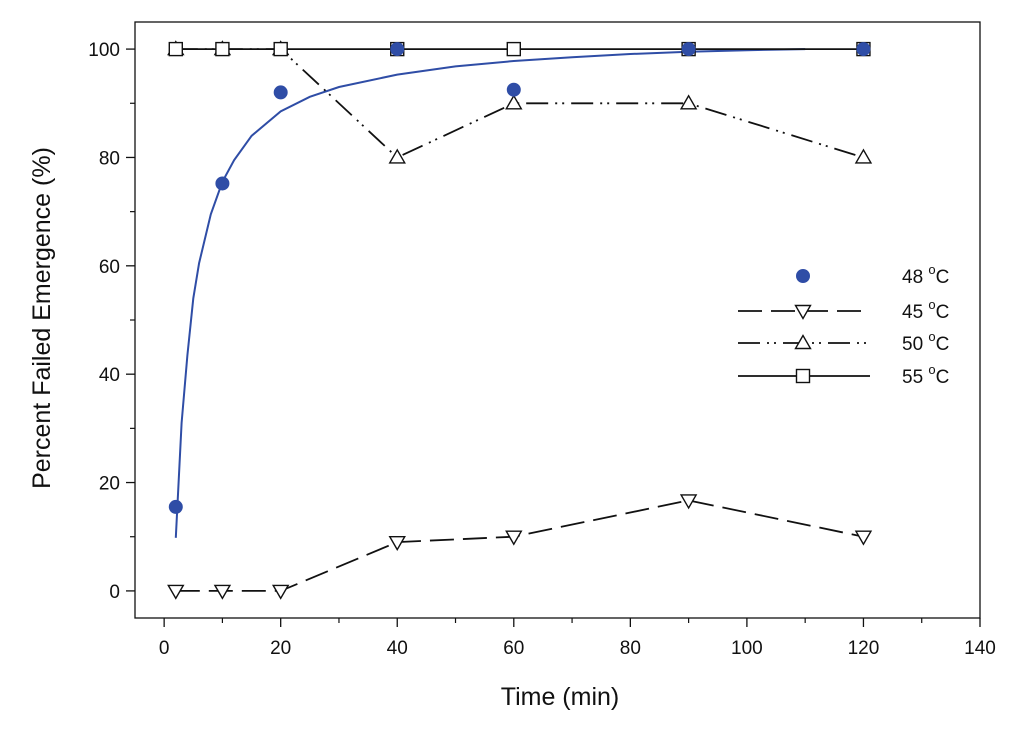 This screenshot has width=1024, height=729. I want to click on legend: 48 oC 45 oC 50 oC 55 oC, so click(843, 325).